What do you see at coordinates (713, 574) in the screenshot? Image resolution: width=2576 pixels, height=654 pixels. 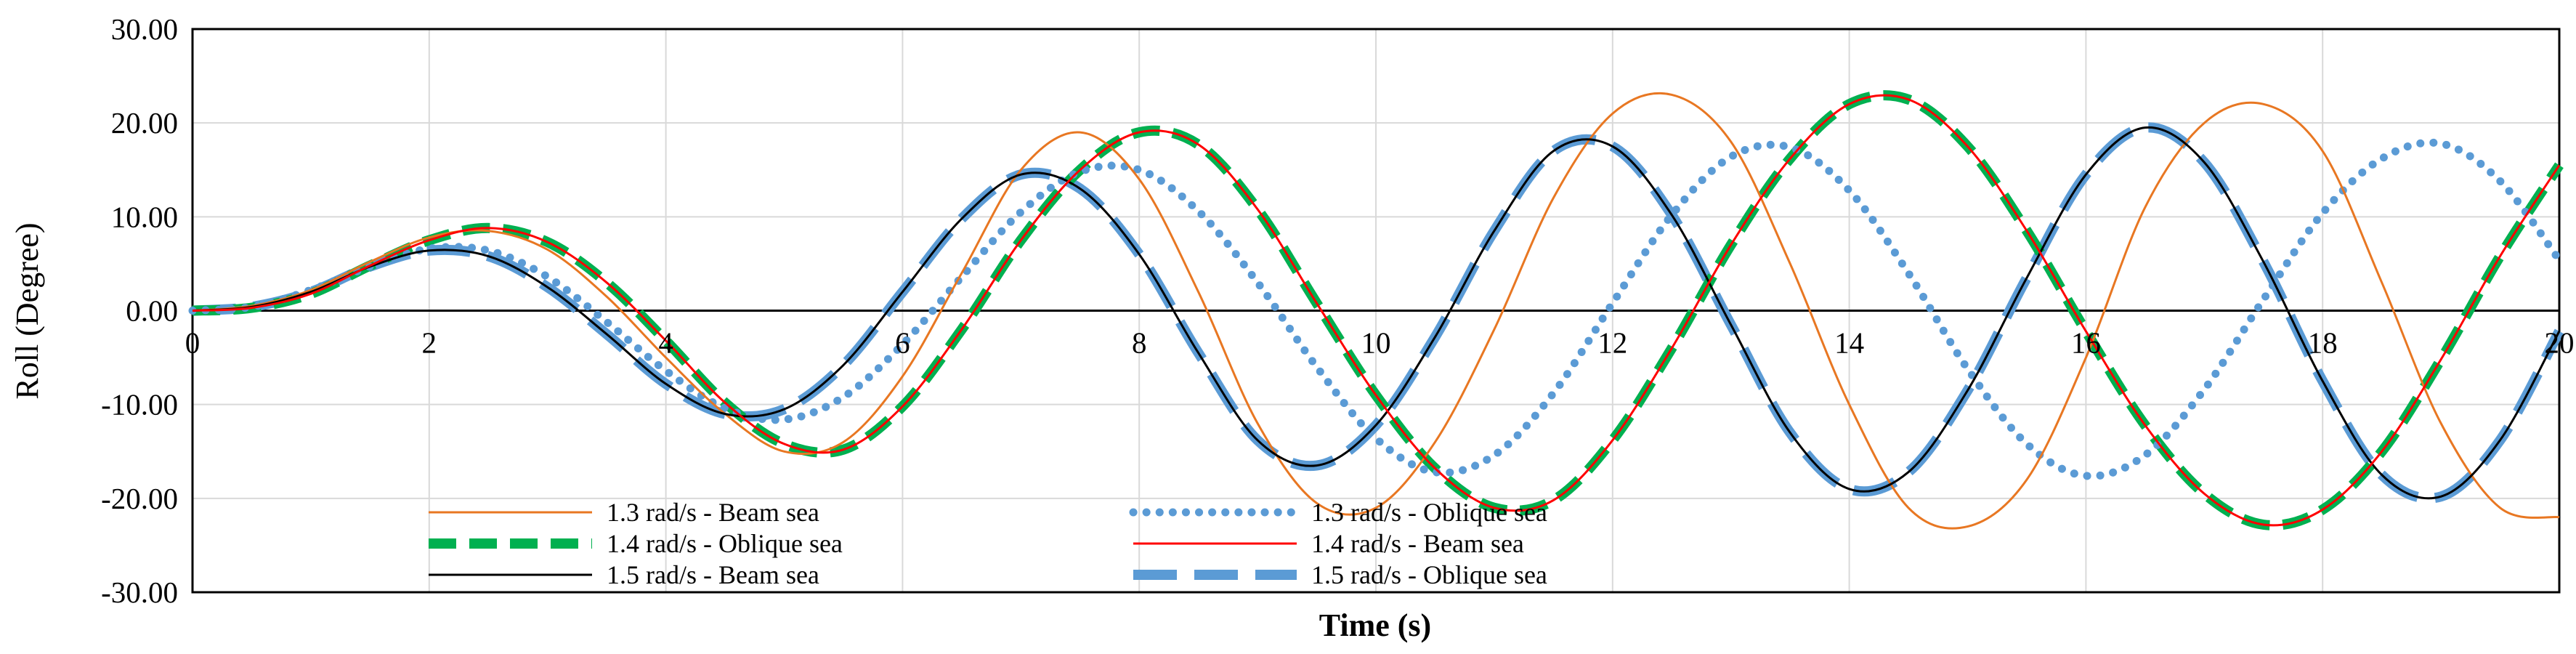 I see `legend-label: 1.5 rad/s - Beam sea` at bounding box center [713, 574].